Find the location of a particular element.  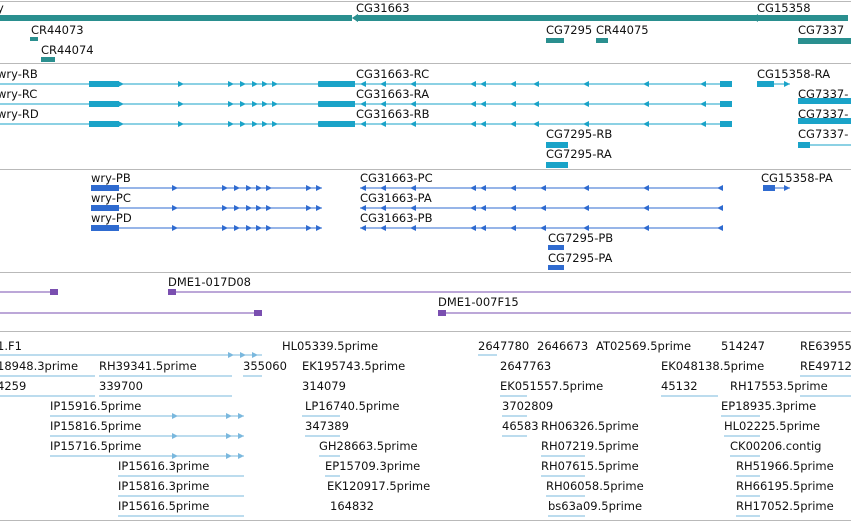

est-label: 347389 is located at coordinates (327, 426).